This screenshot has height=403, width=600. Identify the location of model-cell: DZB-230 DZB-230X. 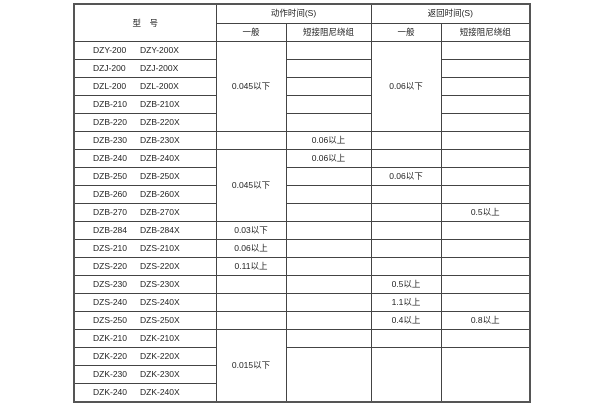
(145, 140).